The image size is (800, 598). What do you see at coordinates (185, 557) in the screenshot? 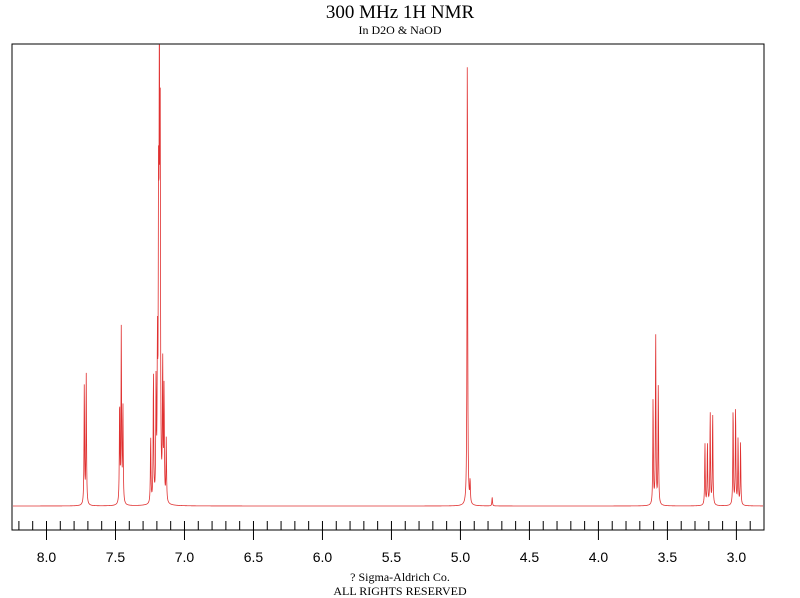
I see `x-tick-label: 7.0` at bounding box center [185, 557].